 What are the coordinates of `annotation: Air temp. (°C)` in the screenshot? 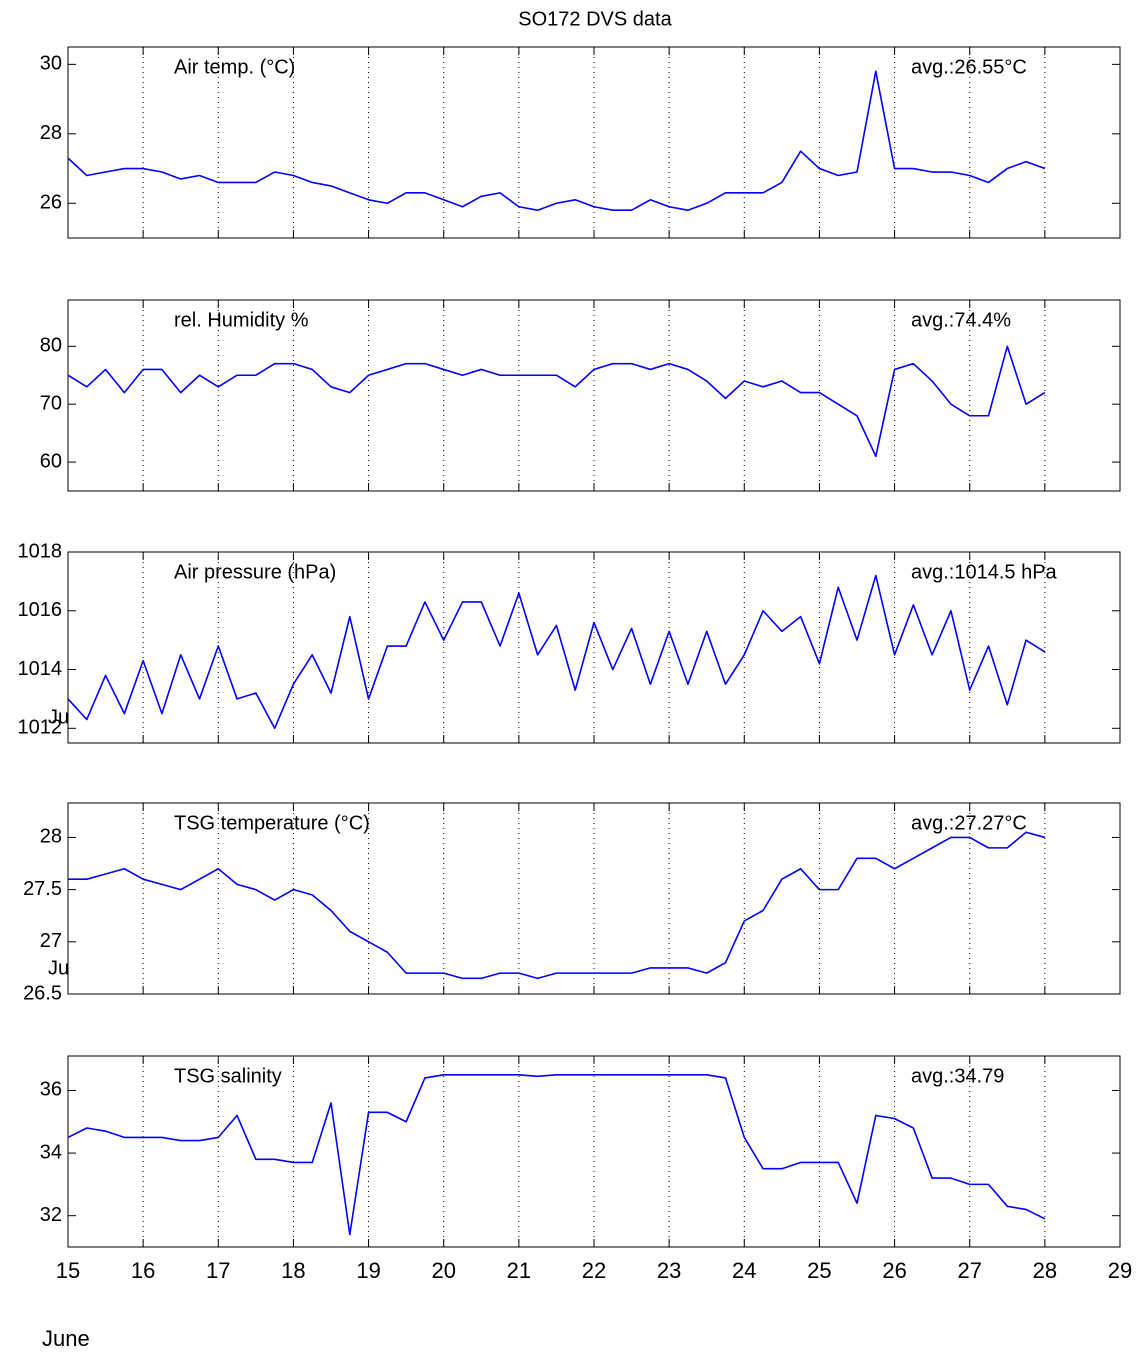 It's located at (234, 67).